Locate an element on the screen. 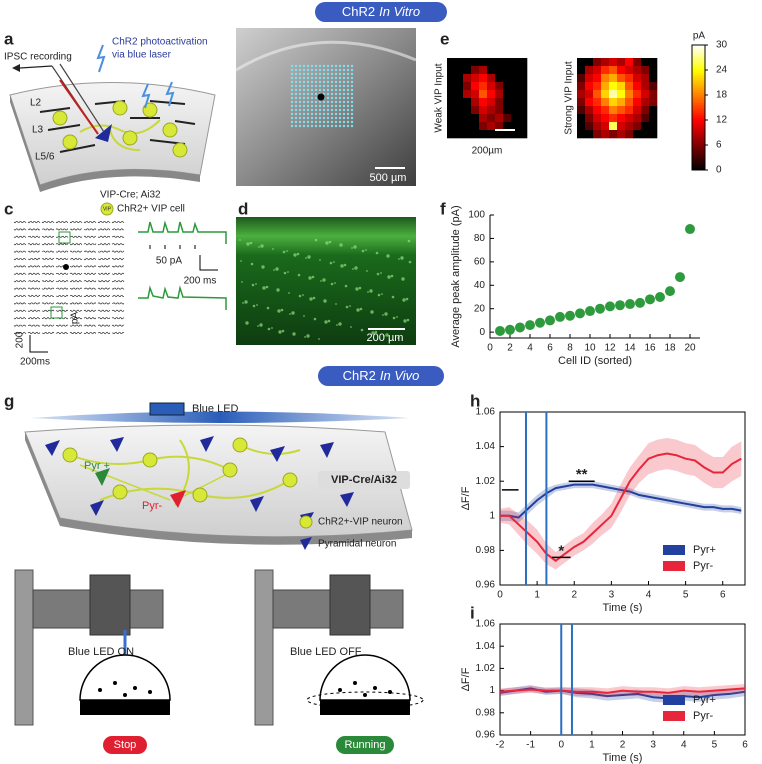  legend-swatch is located at coordinates (674, 700).